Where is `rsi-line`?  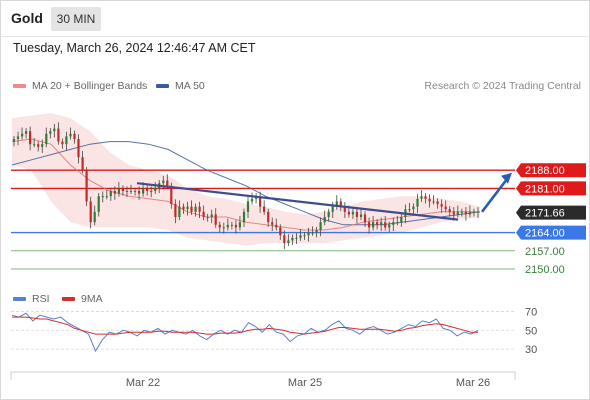 rsi-line is located at coordinates (245, 332).